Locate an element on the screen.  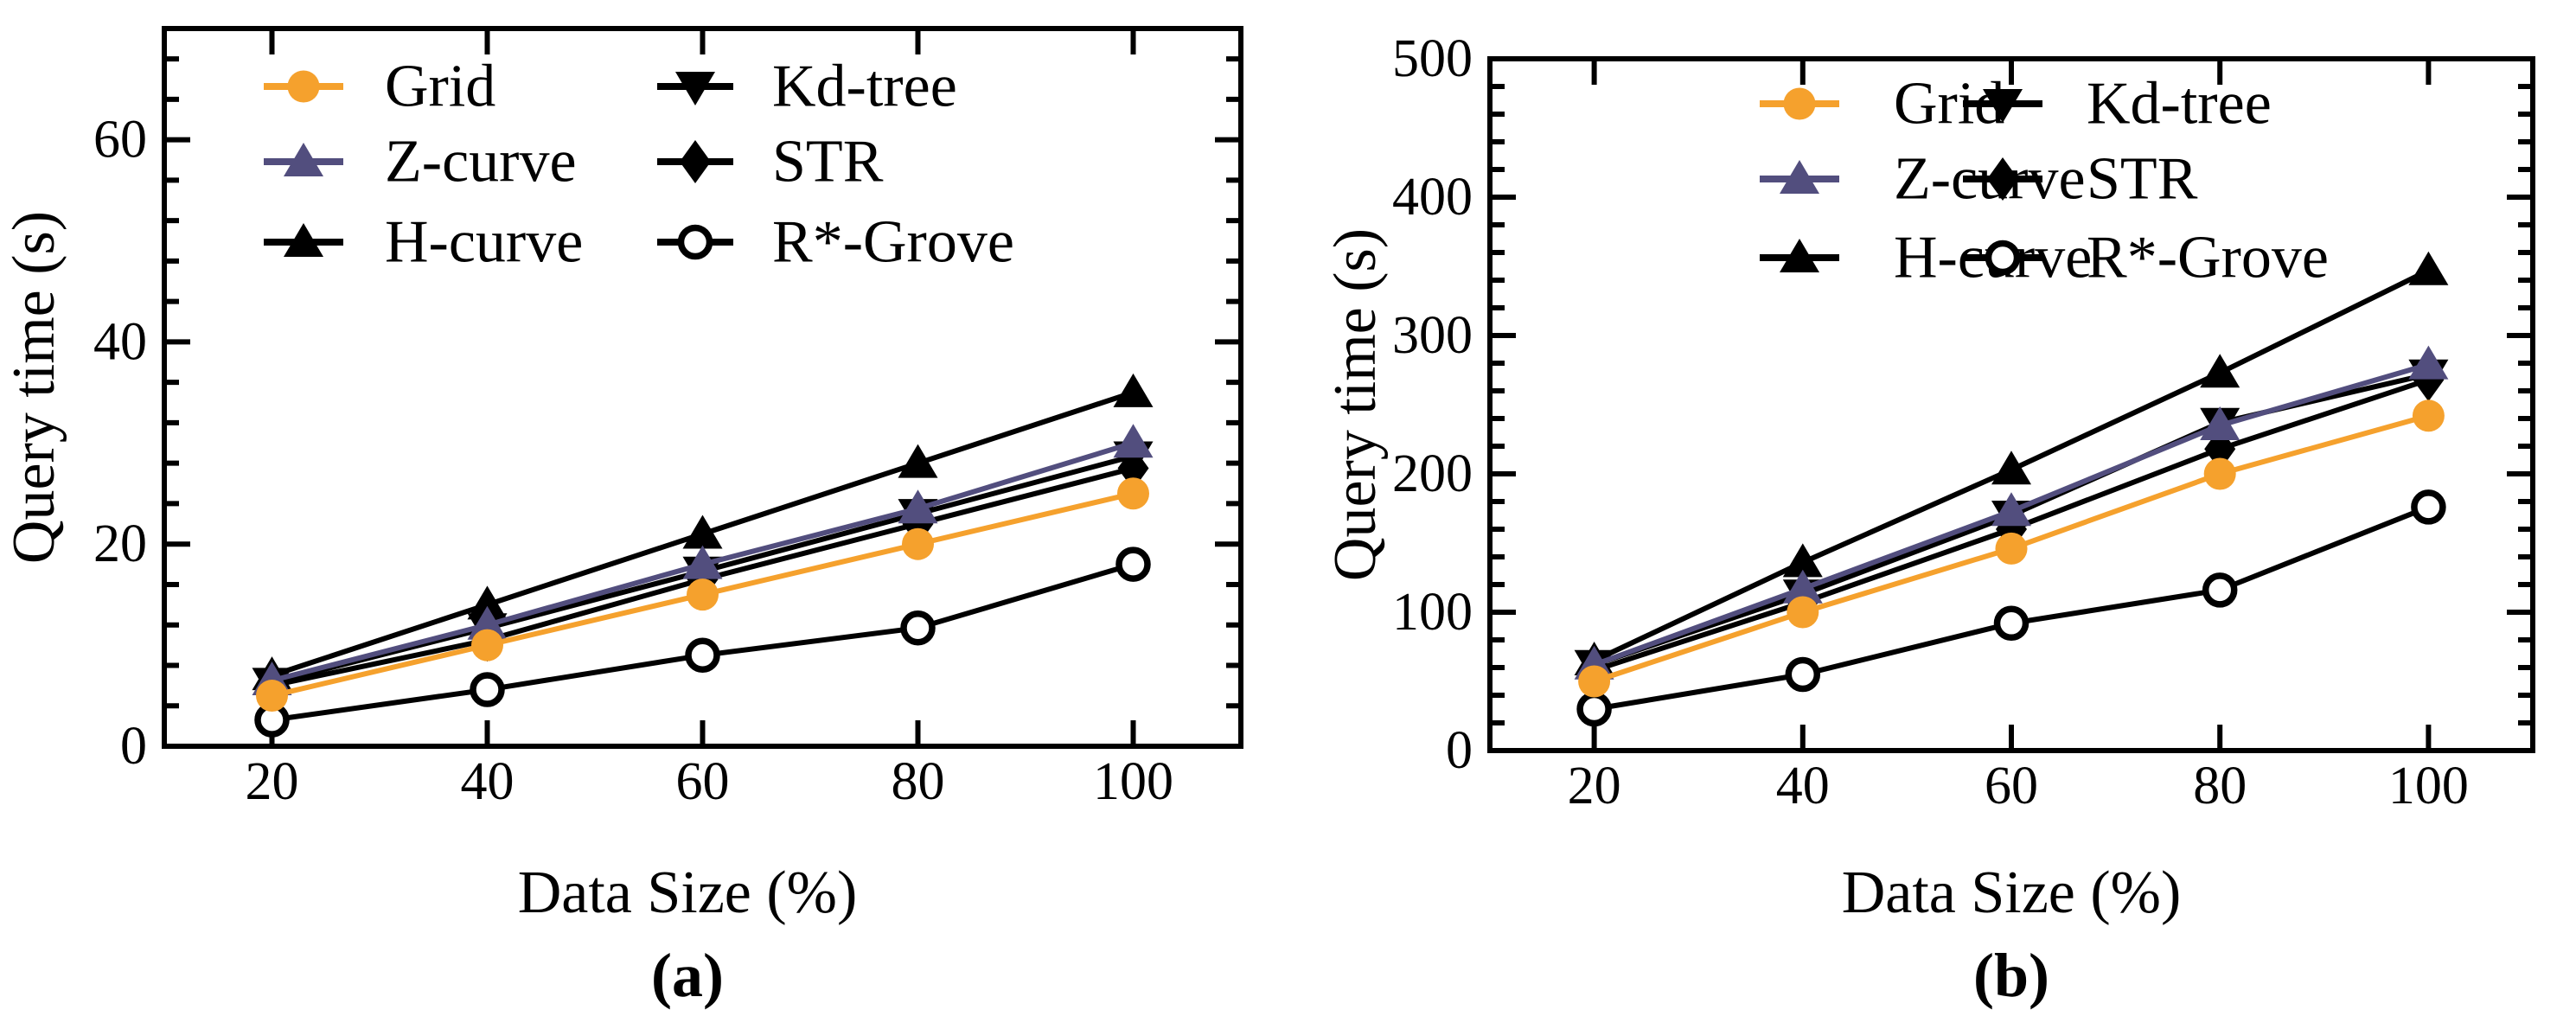
legend-marker-Grid is located at coordinates (1800, 103).